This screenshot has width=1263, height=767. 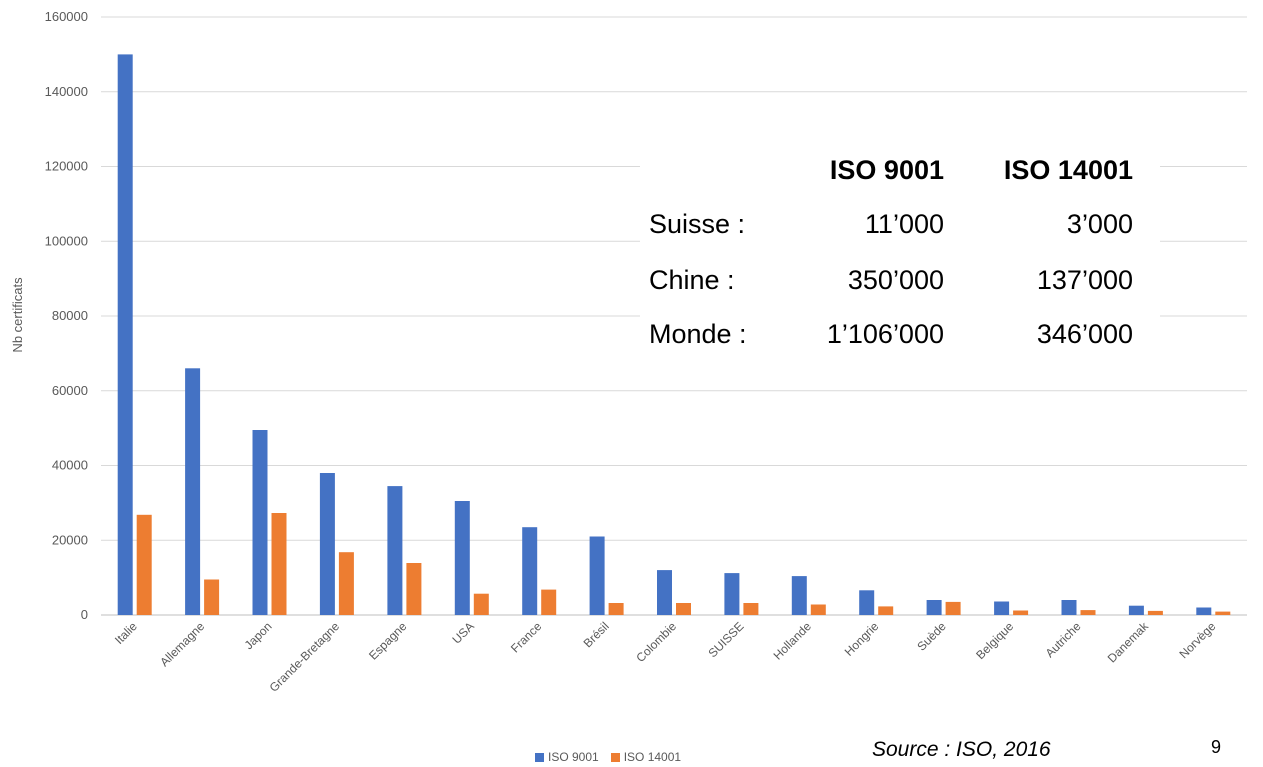 I want to click on row-label-suisse: Suisse :, so click(x=697, y=224).